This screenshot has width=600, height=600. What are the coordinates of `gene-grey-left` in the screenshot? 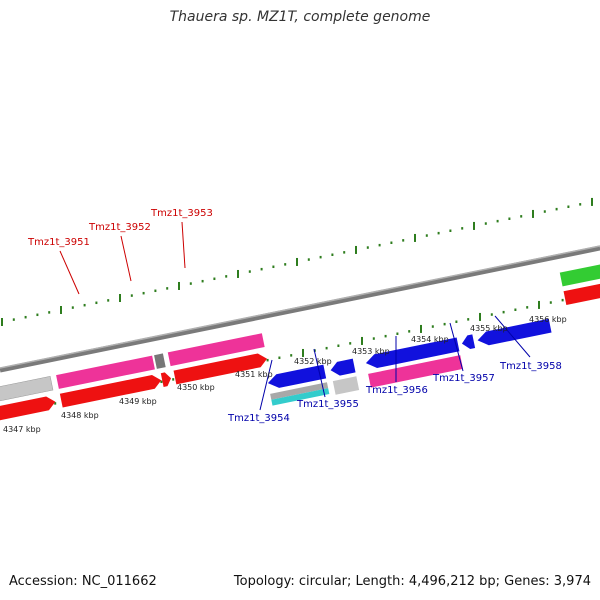 It's located at (27, 391).